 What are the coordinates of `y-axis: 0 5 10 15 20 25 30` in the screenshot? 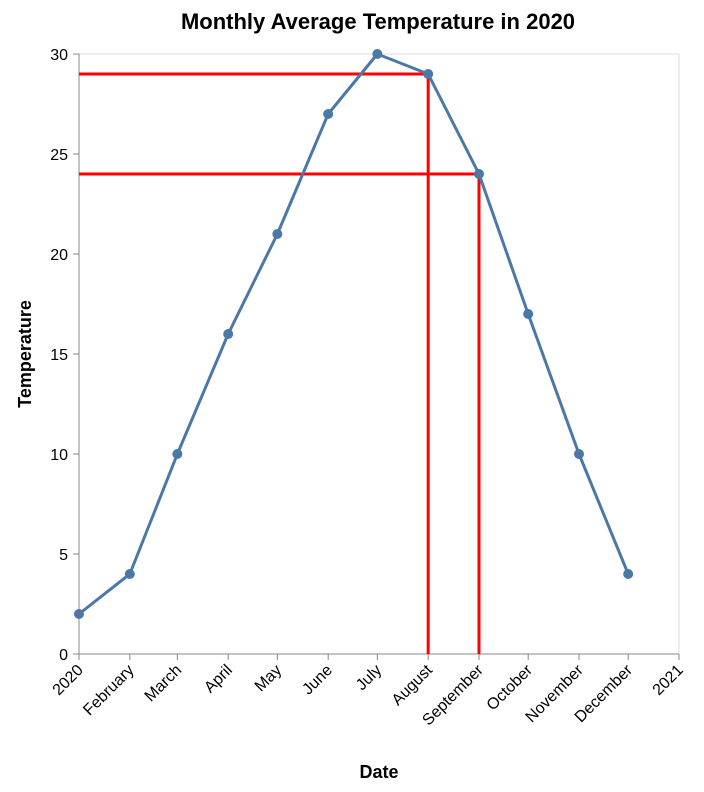 It's located at (65, 355).